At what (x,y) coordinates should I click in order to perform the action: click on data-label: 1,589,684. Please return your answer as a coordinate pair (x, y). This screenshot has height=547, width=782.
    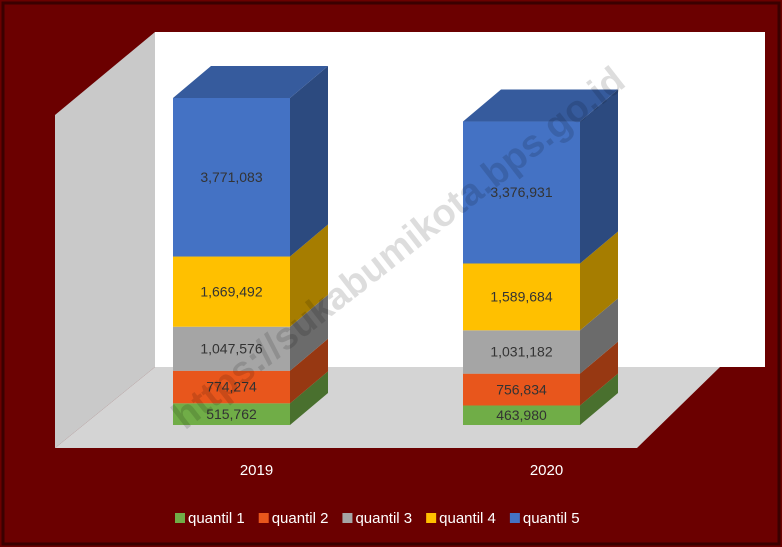
    Looking at the image, I should click on (521, 297).